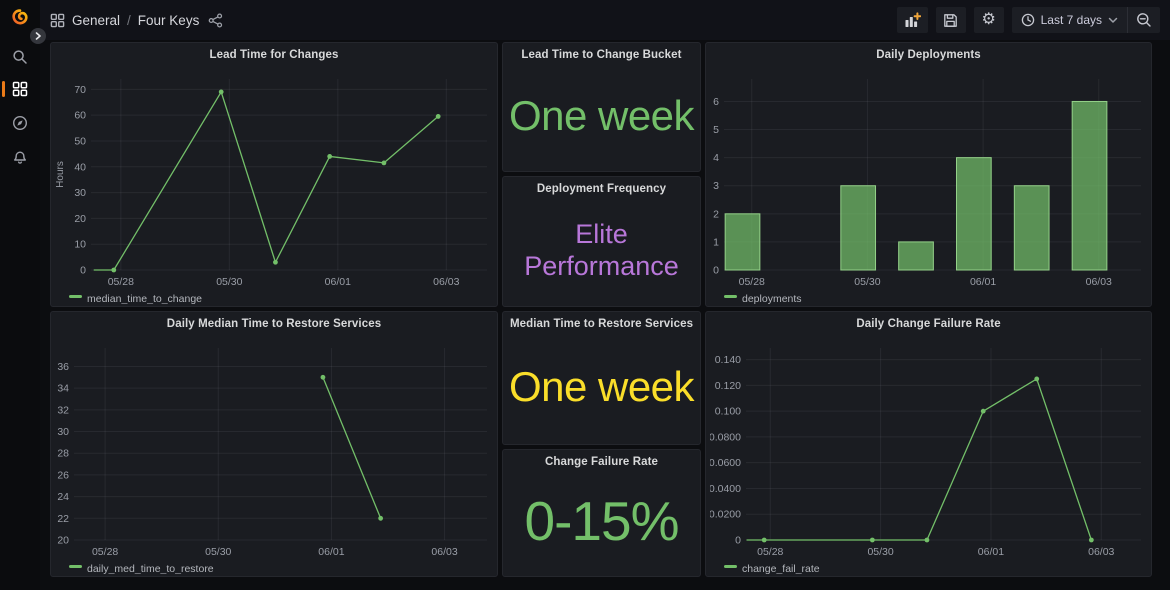  Describe the element at coordinates (63, 519) in the screenshot. I see `svg-text: 22` at that location.